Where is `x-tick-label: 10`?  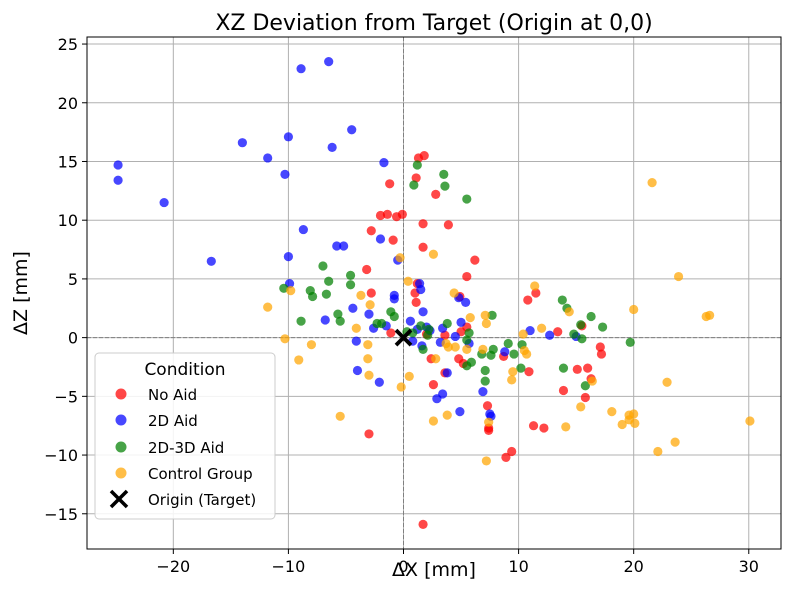
x-tick-label: 10 is located at coordinates (518, 566).